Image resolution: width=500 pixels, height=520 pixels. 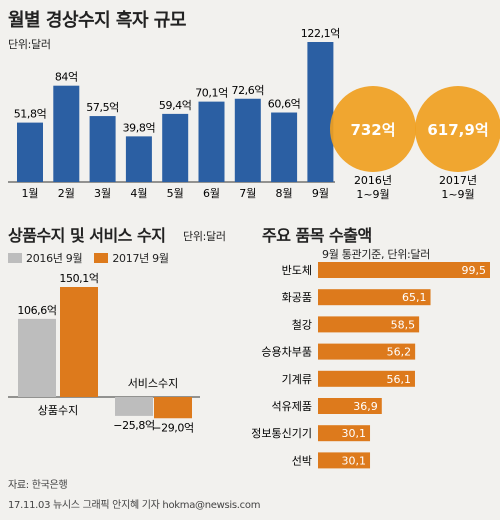 What do you see at coordinates (317, 235) in the screenshot?
I see `exports-title: 주요 품목 수출액` at bounding box center [317, 235].